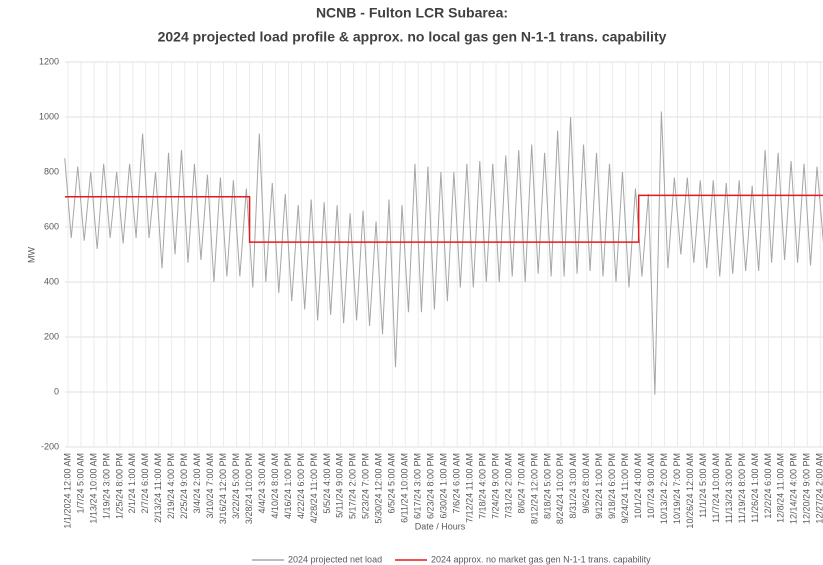 The image size is (823, 565). What do you see at coordinates (716, 488) in the screenshot?
I see `x-tick-label: 11/7/24 10:00 AM` at bounding box center [716, 488].